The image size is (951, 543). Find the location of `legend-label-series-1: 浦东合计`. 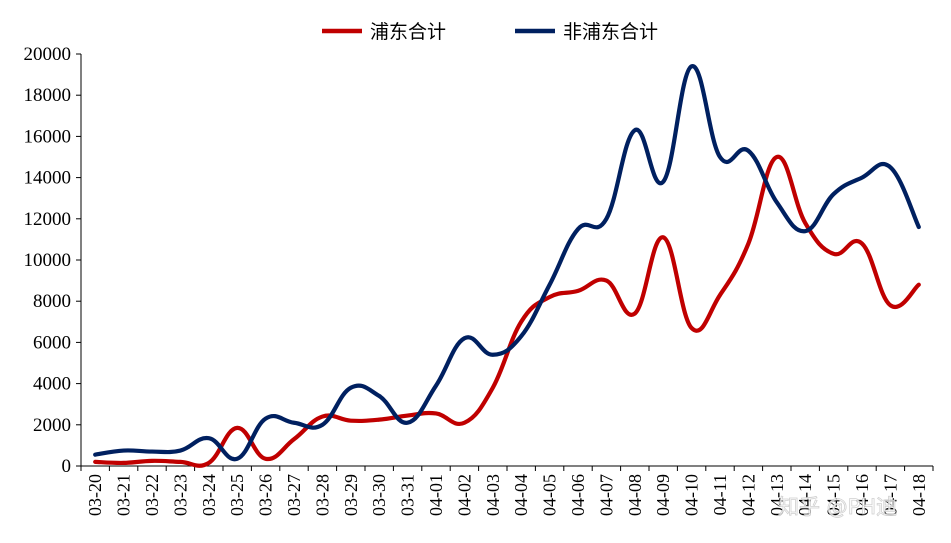

legend-label-series-1: 浦东合计 is located at coordinates (408, 32).